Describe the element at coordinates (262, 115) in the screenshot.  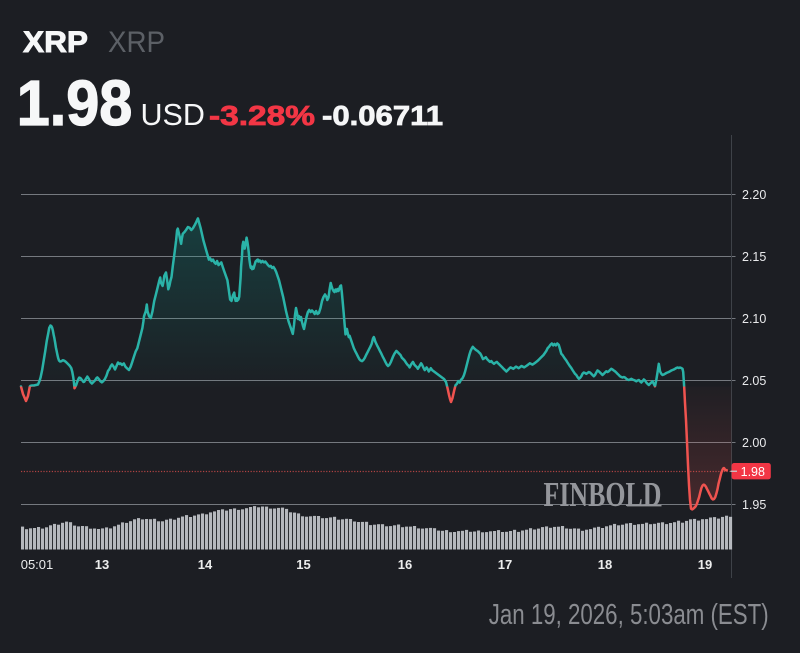
I see `svg-text: -3.28%` at that location.